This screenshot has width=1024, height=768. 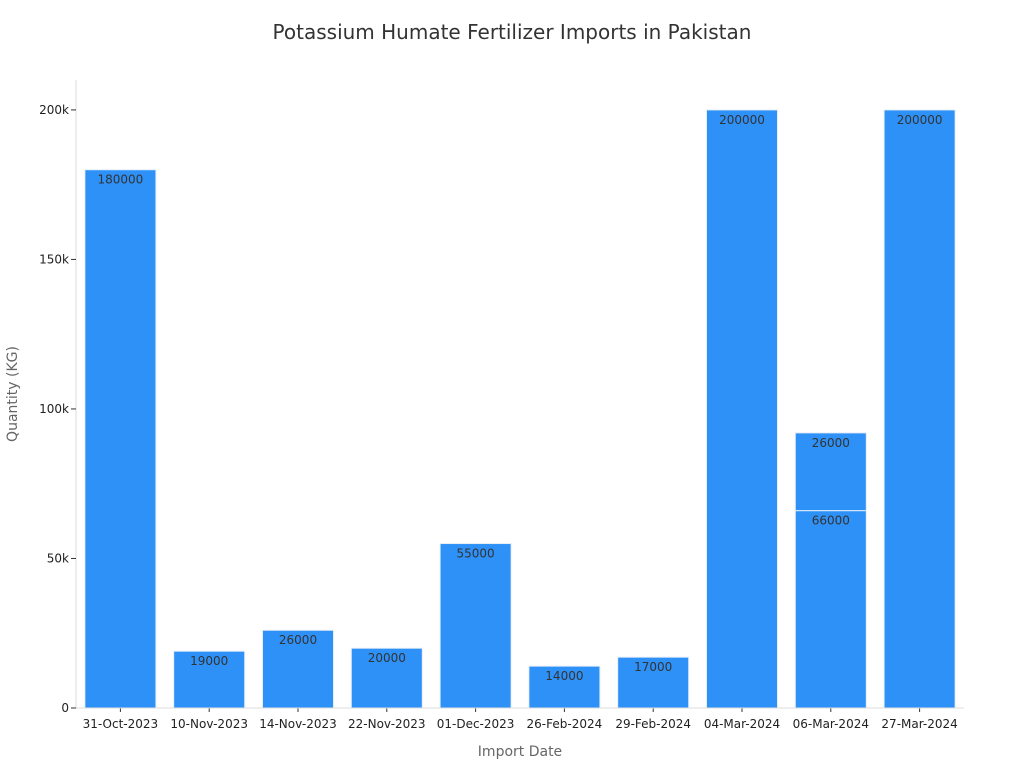 I want to click on y-tick-label: 100k, so click(x=54, y=409).